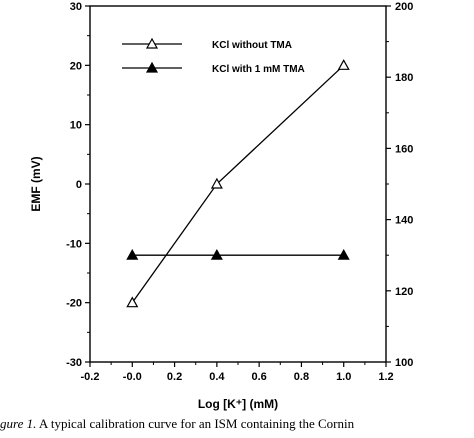 The width and height of the screenshot is (474, 438). What do you see at coordinates (252, 45) in the screenshot?
I see `legend-label: KCl without TMA` at bounding box center [252, 45].